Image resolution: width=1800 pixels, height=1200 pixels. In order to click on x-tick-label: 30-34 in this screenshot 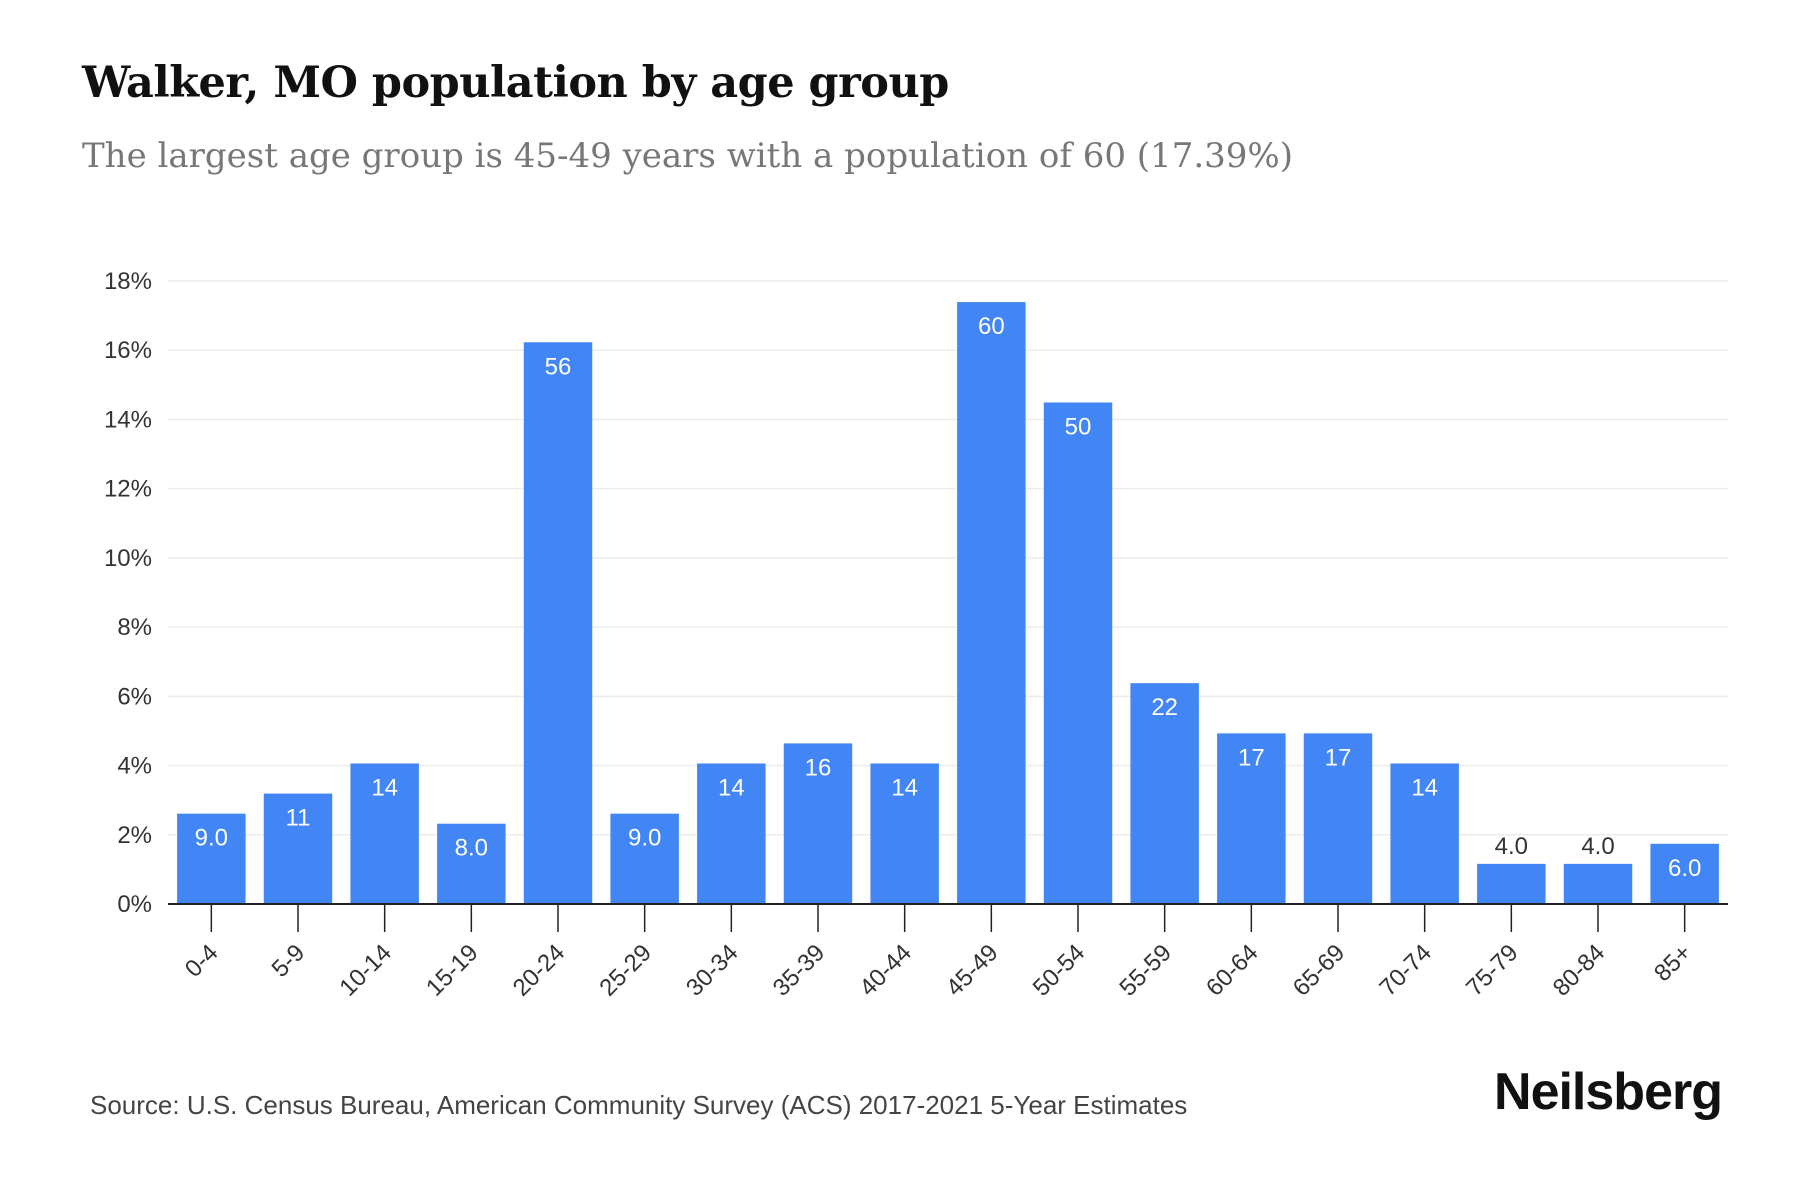, I will do `click(712, 970)`.